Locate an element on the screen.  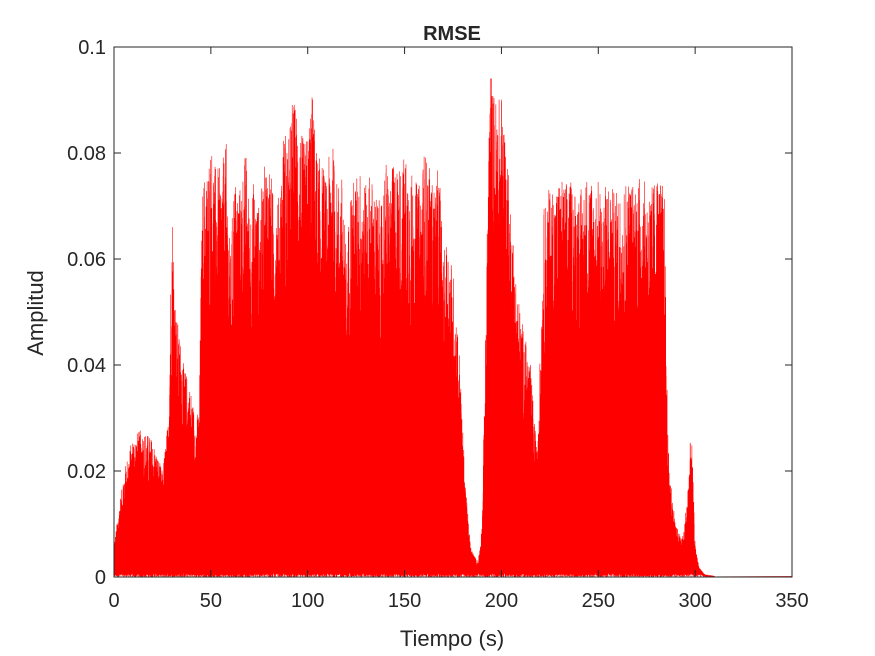
y-tick-label: 0.06 is located at coordinates (86, 260).